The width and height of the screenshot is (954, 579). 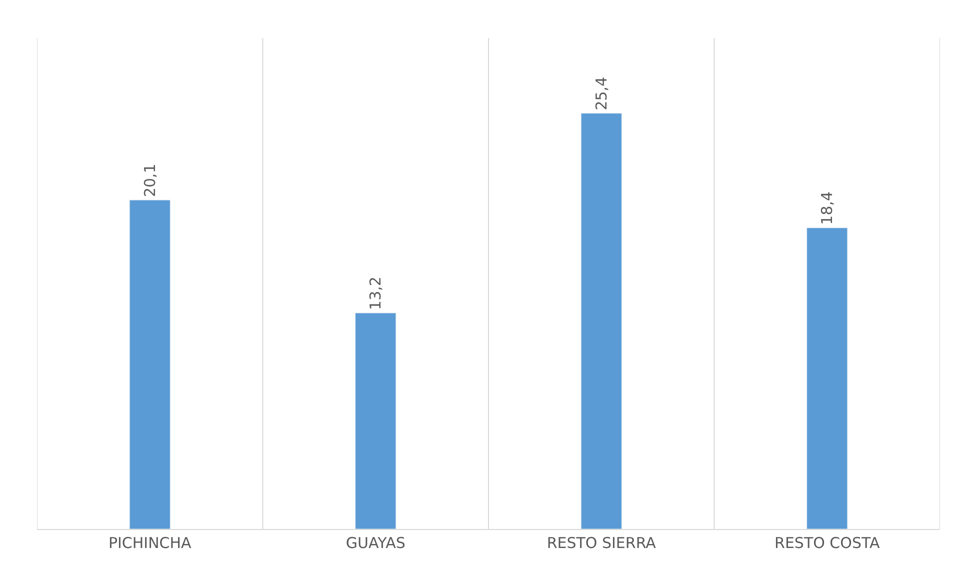 I want to click on x-tick-label: GUAYAS, so click(x=376, y=543).